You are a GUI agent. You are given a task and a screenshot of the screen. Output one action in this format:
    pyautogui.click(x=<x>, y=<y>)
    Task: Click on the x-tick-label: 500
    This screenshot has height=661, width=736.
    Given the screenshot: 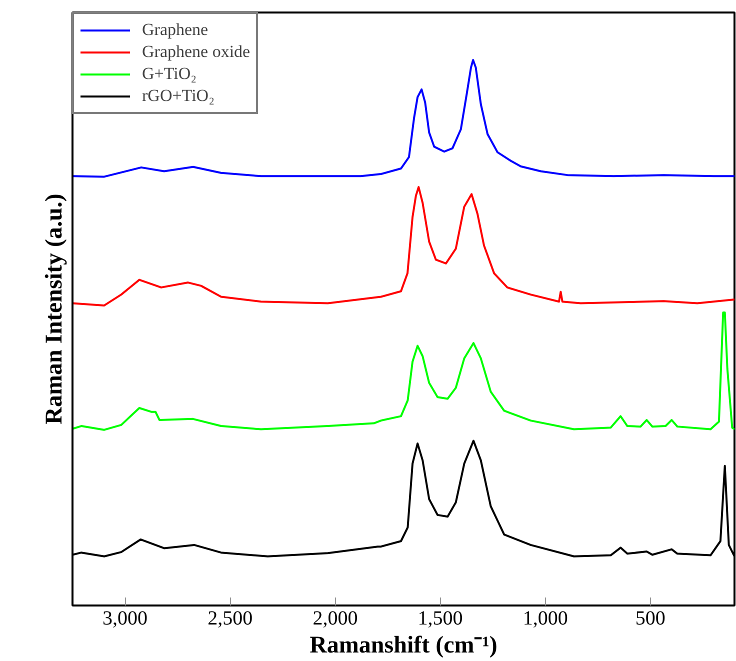 What is the action you would take?
    pyautogui.click(x=650, y=619)
    